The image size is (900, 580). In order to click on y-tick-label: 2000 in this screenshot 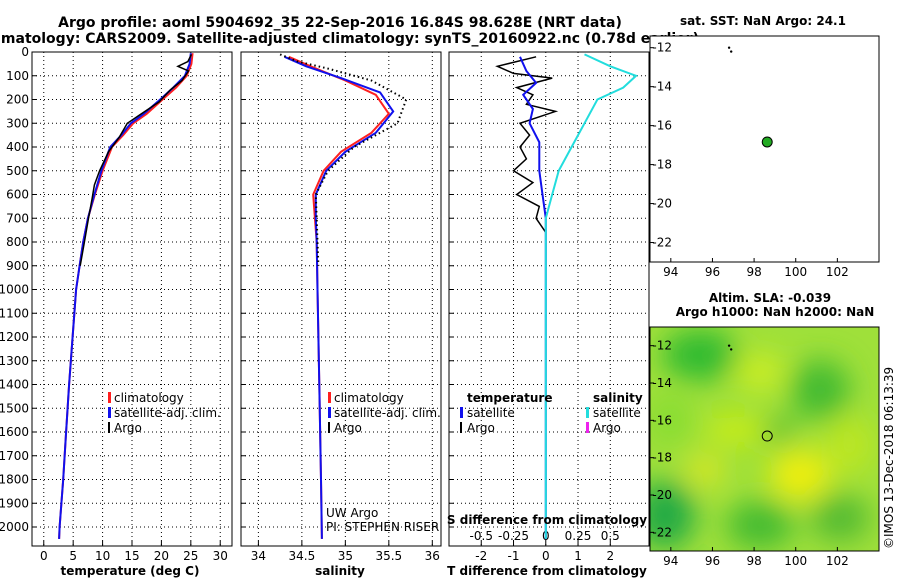, I will do `click(14, 527)`.